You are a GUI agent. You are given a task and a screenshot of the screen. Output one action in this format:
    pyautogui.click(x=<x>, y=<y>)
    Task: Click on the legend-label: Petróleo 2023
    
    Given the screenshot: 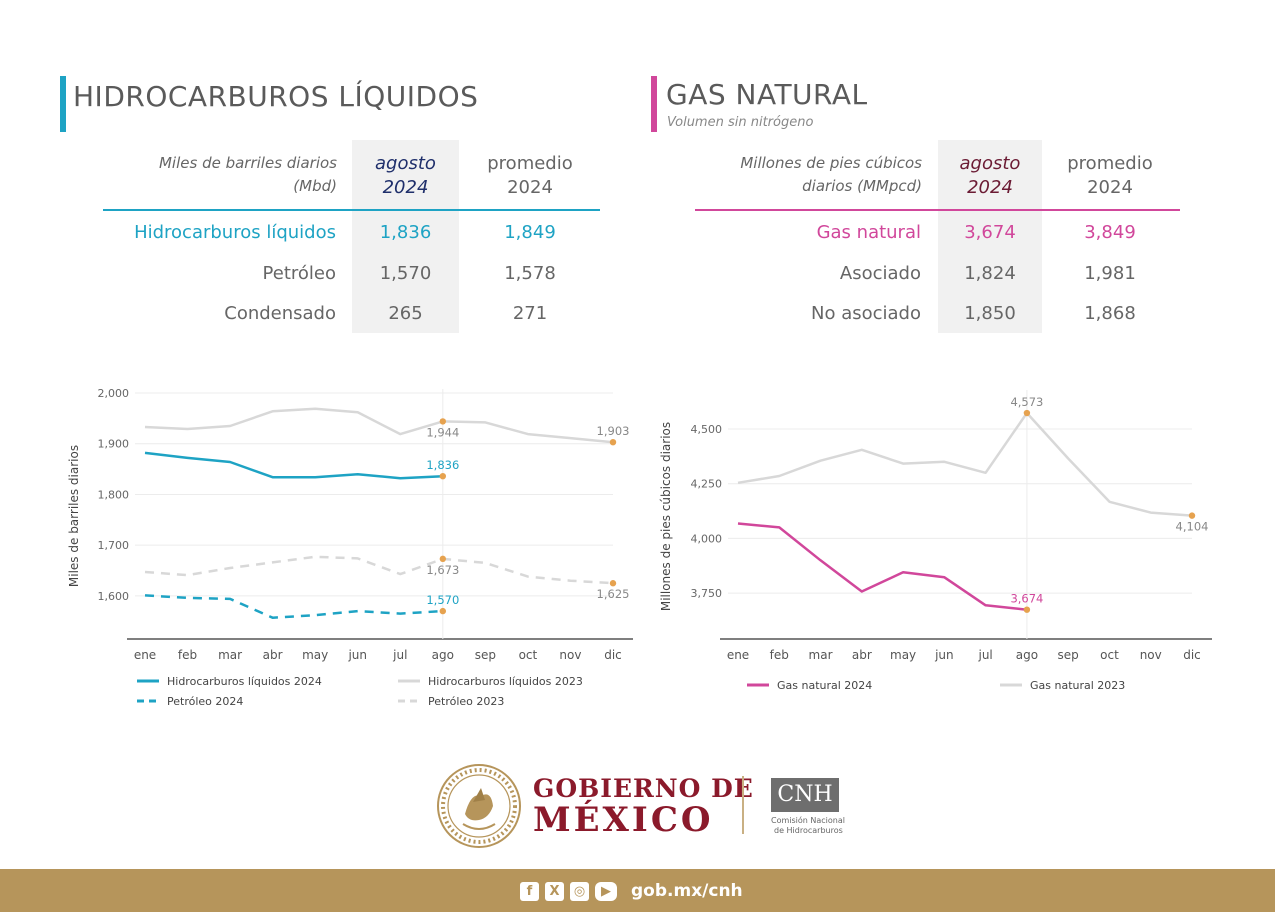 What is the action you would take?
    pyautogui.click(x=466, y=701)
    